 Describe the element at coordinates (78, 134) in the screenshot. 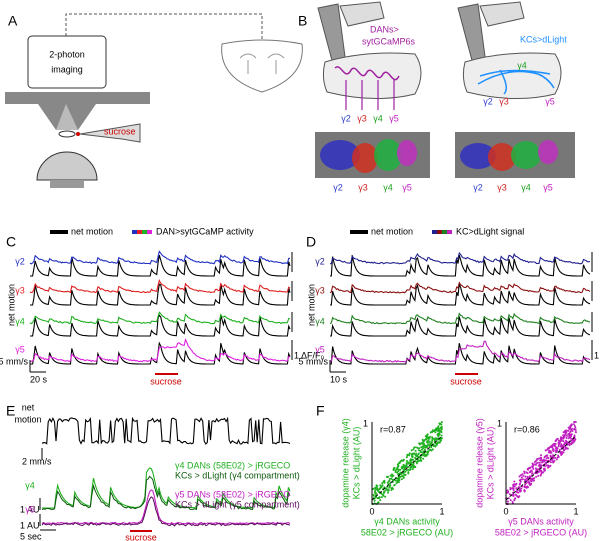

I see `drop` at that location.